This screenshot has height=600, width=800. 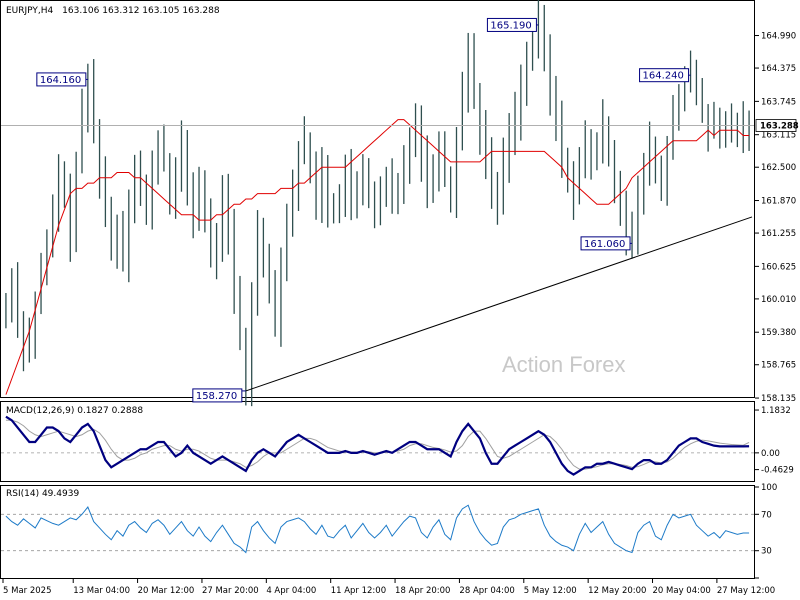 I want to click on annotation-label: 158.270, so click(x=216, y=396).